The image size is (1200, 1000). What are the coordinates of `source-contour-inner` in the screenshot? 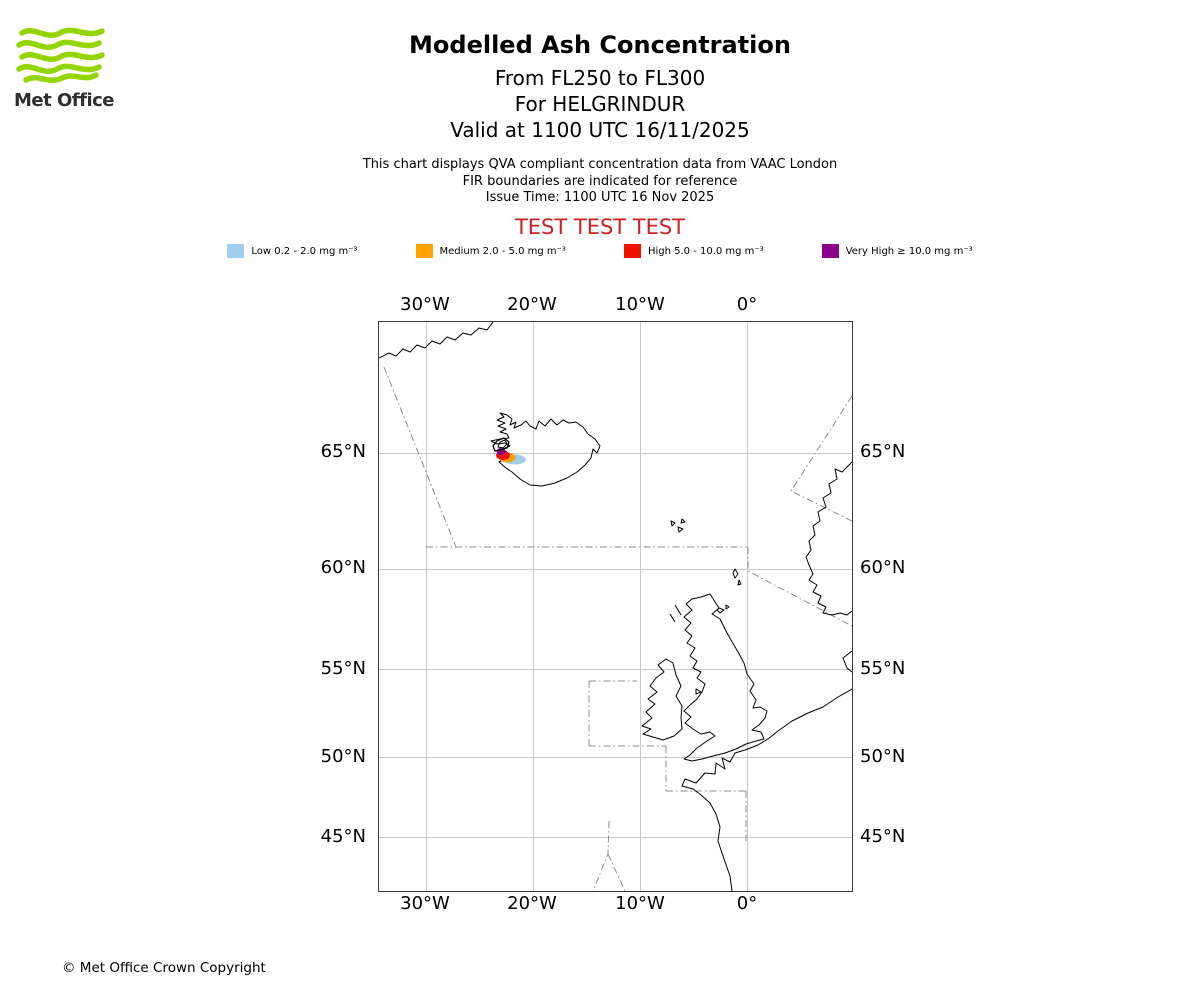 It's located at (502, 444).